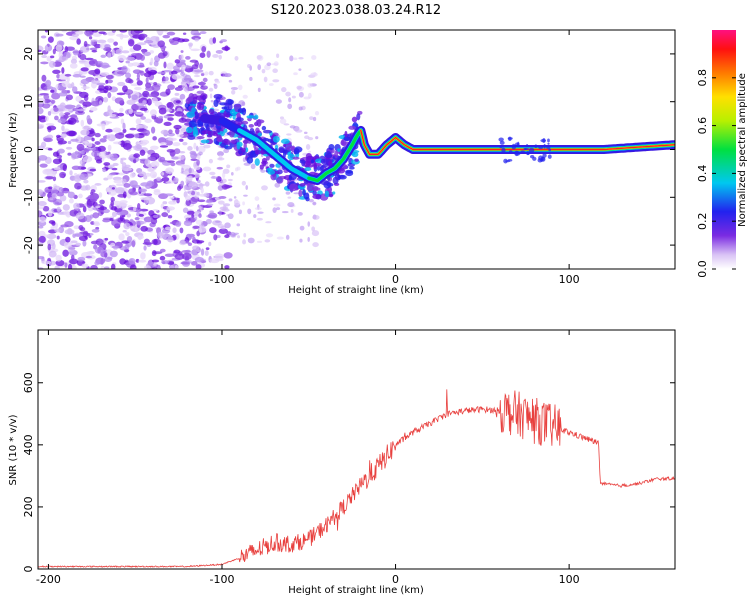 The image size is (750, 600). What do you see at coordinates (702, 174) in the screenshot?
I see `colorbar-tick-label: 0.4` at bounding box center [702, 174].